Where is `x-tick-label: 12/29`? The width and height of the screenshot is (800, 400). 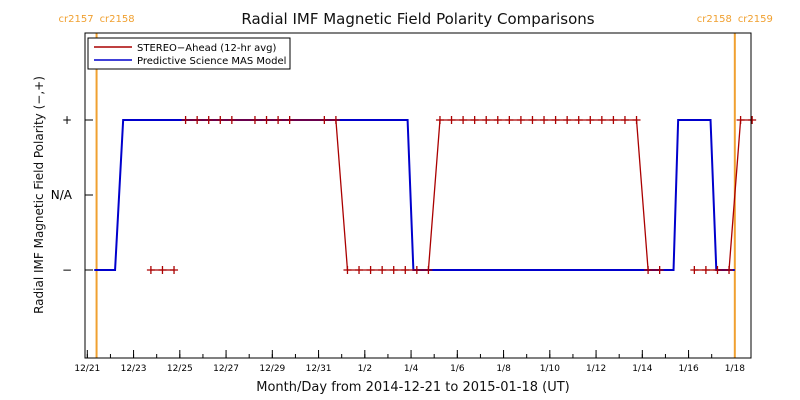 x-tick-label: 12/29 is located at coordinates (272, 369).